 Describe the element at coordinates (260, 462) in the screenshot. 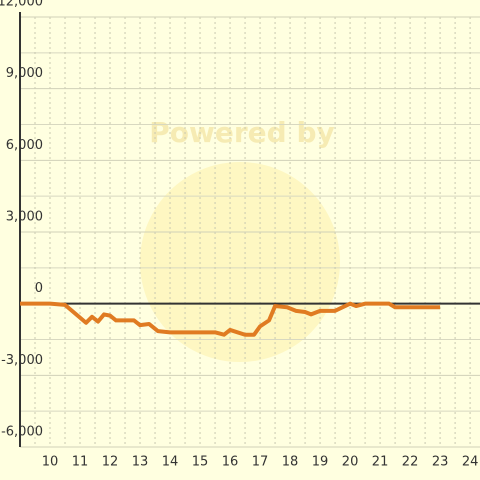

I see `x-tick-label: 17` at that location.